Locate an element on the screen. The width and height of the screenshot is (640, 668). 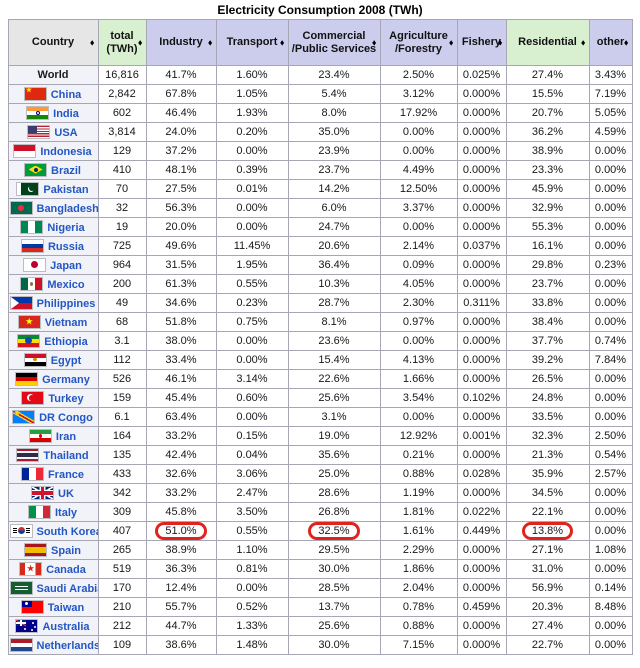
value-cell: 5.4% is located at coordinates (334, 94).